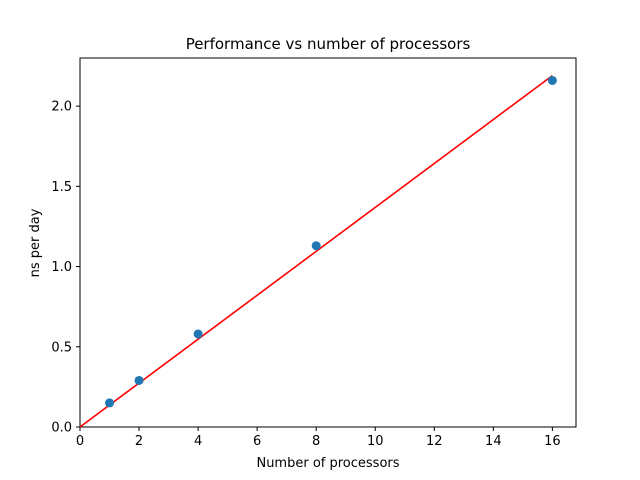 This screenshot has width=640, height=480. Describe the element at coordinates (80, 441) in the screenshot. I see `x-tick-label: 0` at that location.